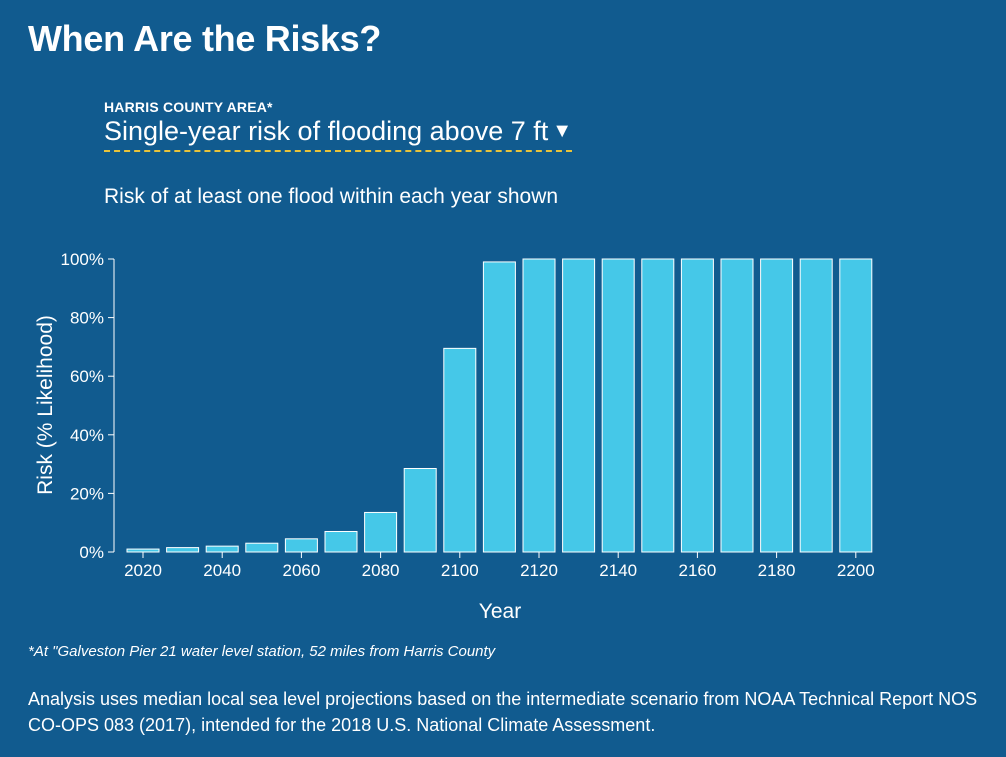  What do you see at coordinates (562, 131) in the screenshot?
I see `caret-down-icon: ▼` at bounding box center [562, 131].